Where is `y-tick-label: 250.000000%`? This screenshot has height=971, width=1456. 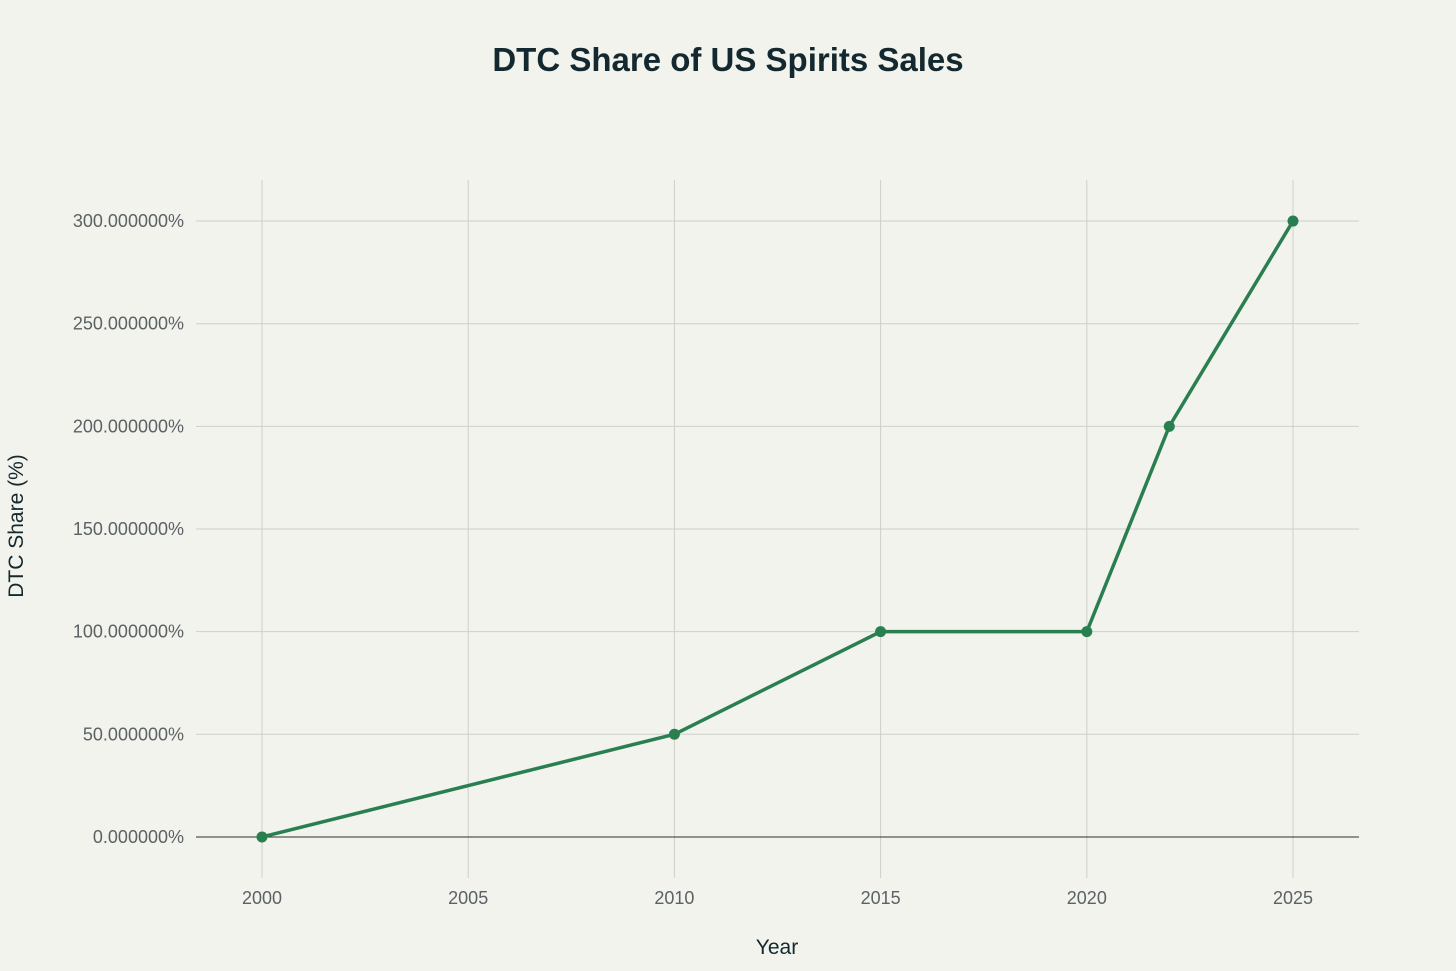
y-tick-label: 250.000000% is located at coordinates (128, 324).